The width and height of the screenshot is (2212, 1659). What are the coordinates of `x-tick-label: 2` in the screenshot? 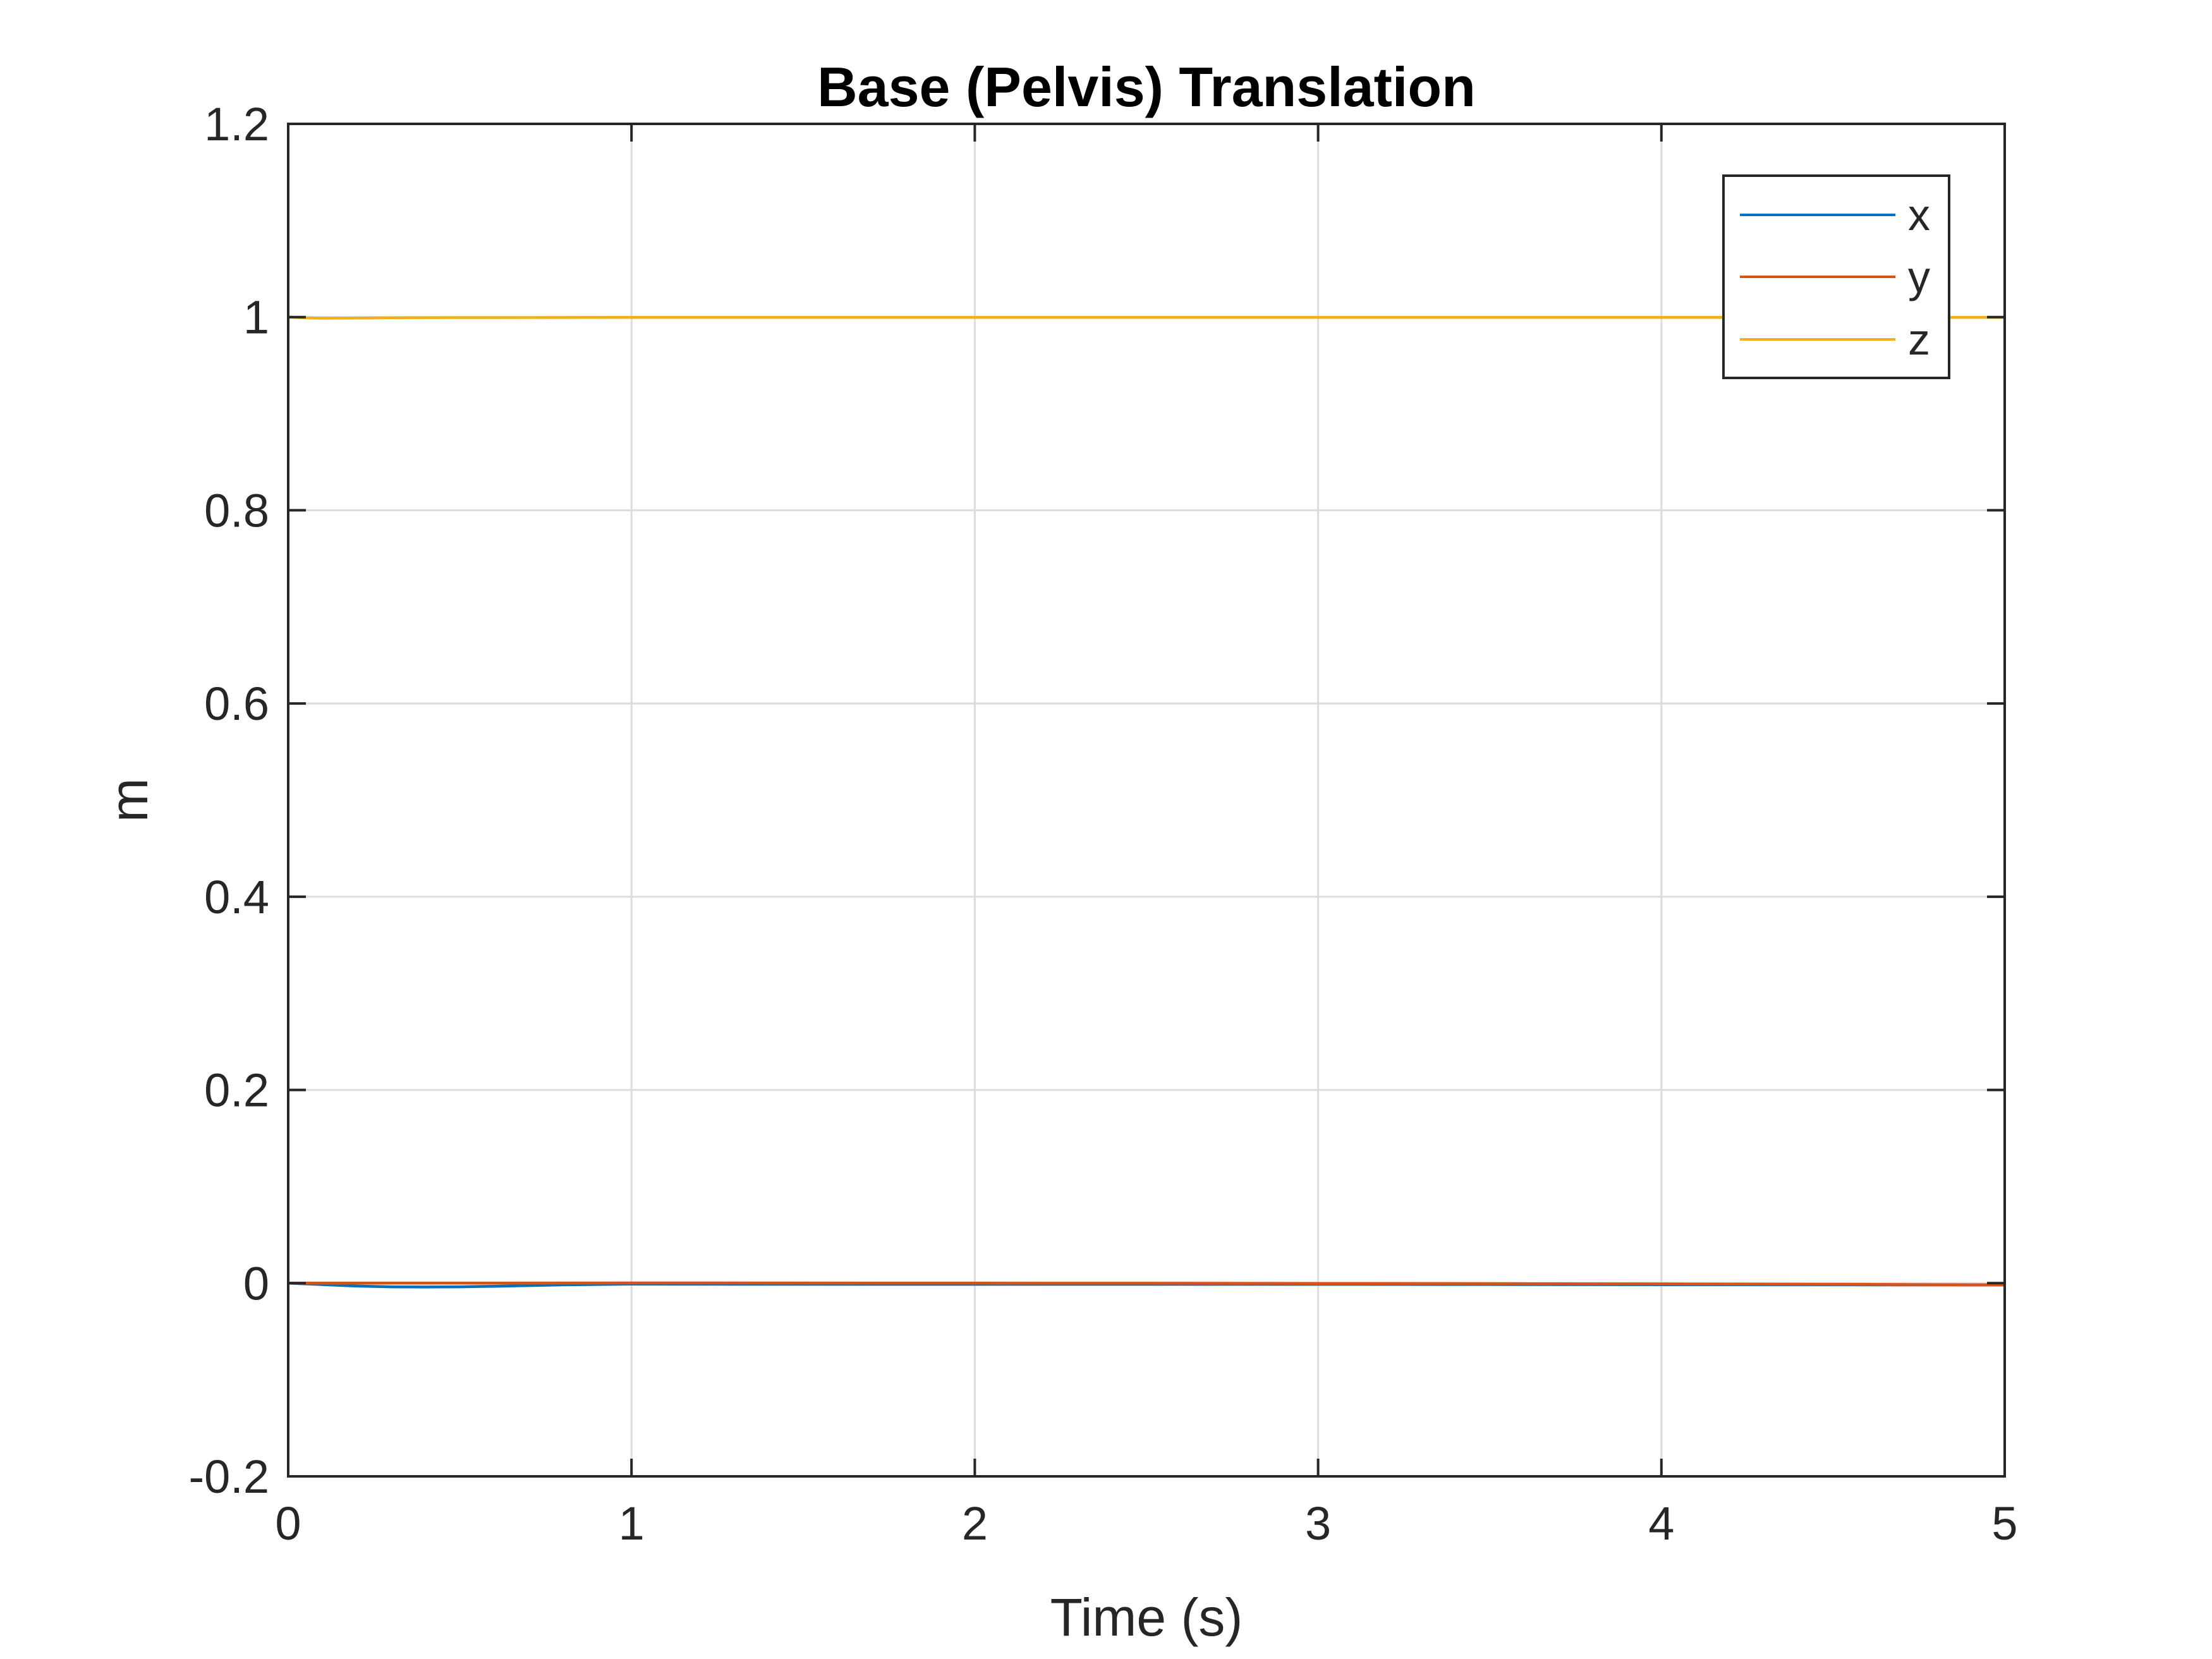 It's located at (975, 1523).